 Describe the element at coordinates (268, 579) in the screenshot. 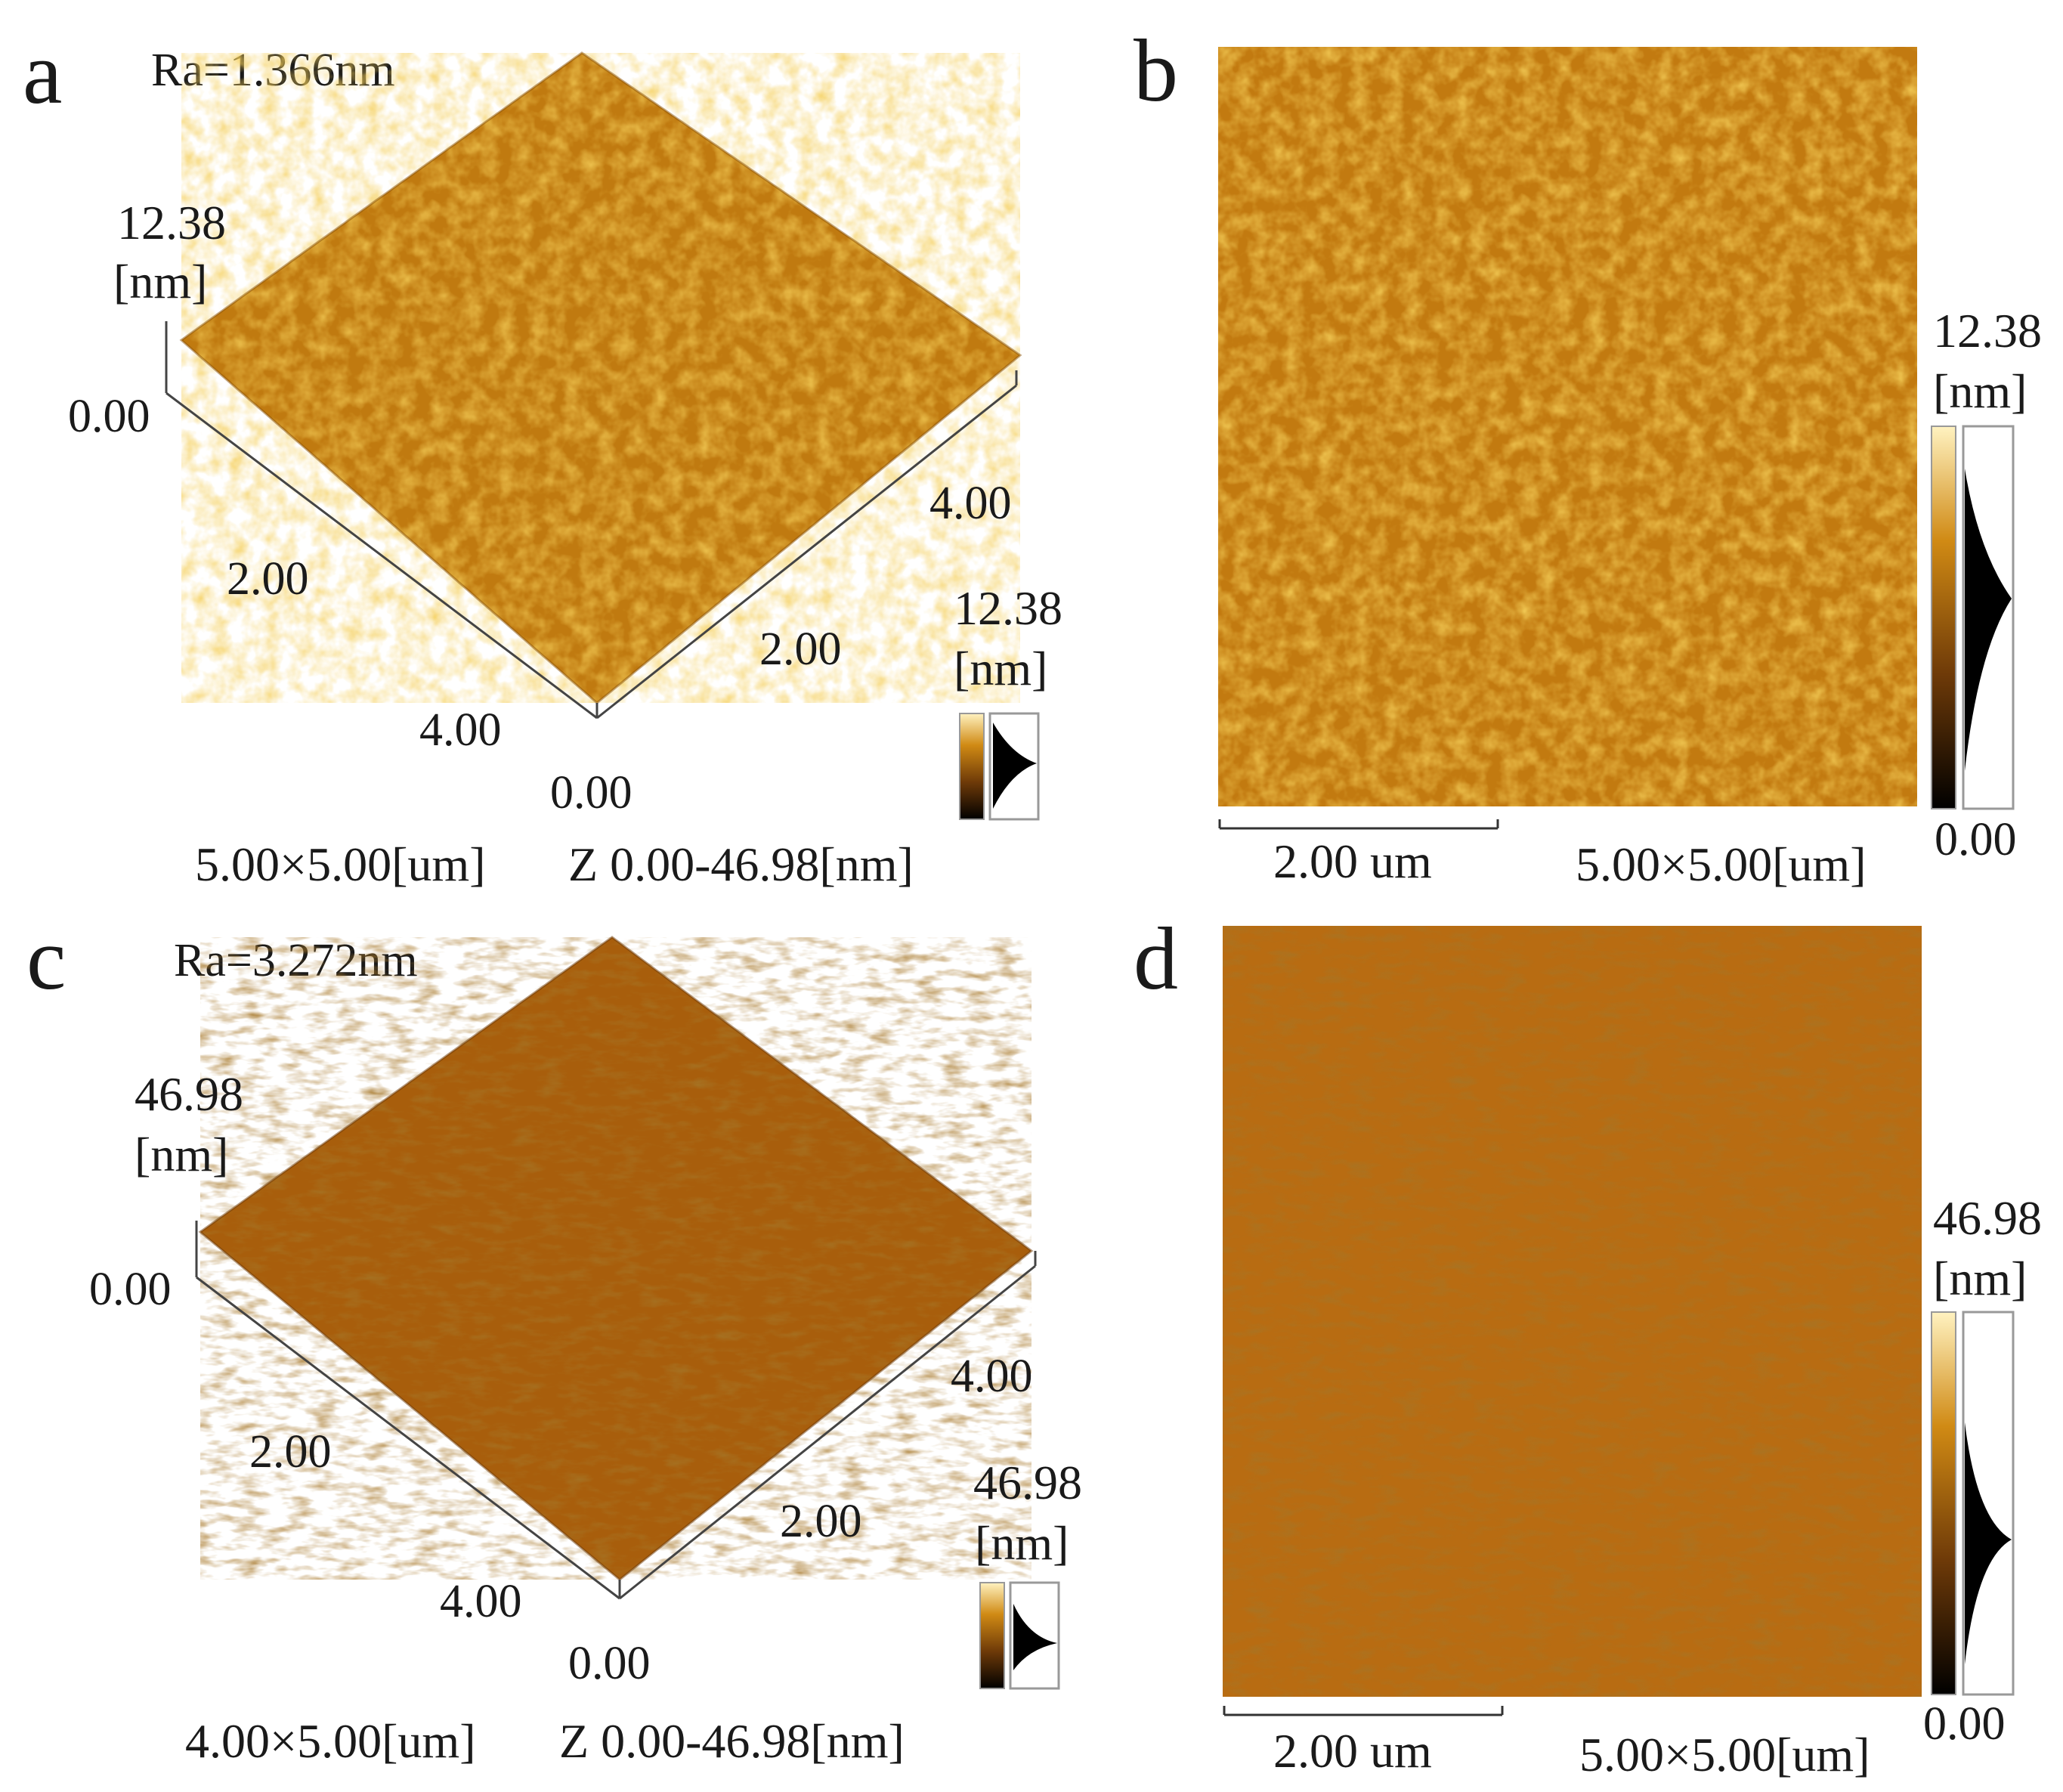

I see `panel-a-y-tick-2: 2.00` at that location.